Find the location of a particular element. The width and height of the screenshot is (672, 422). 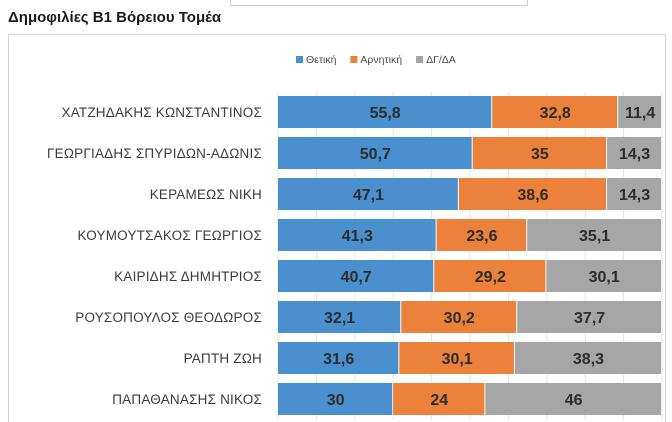

data-label: 29,2 is located at coordinates (490, 277).